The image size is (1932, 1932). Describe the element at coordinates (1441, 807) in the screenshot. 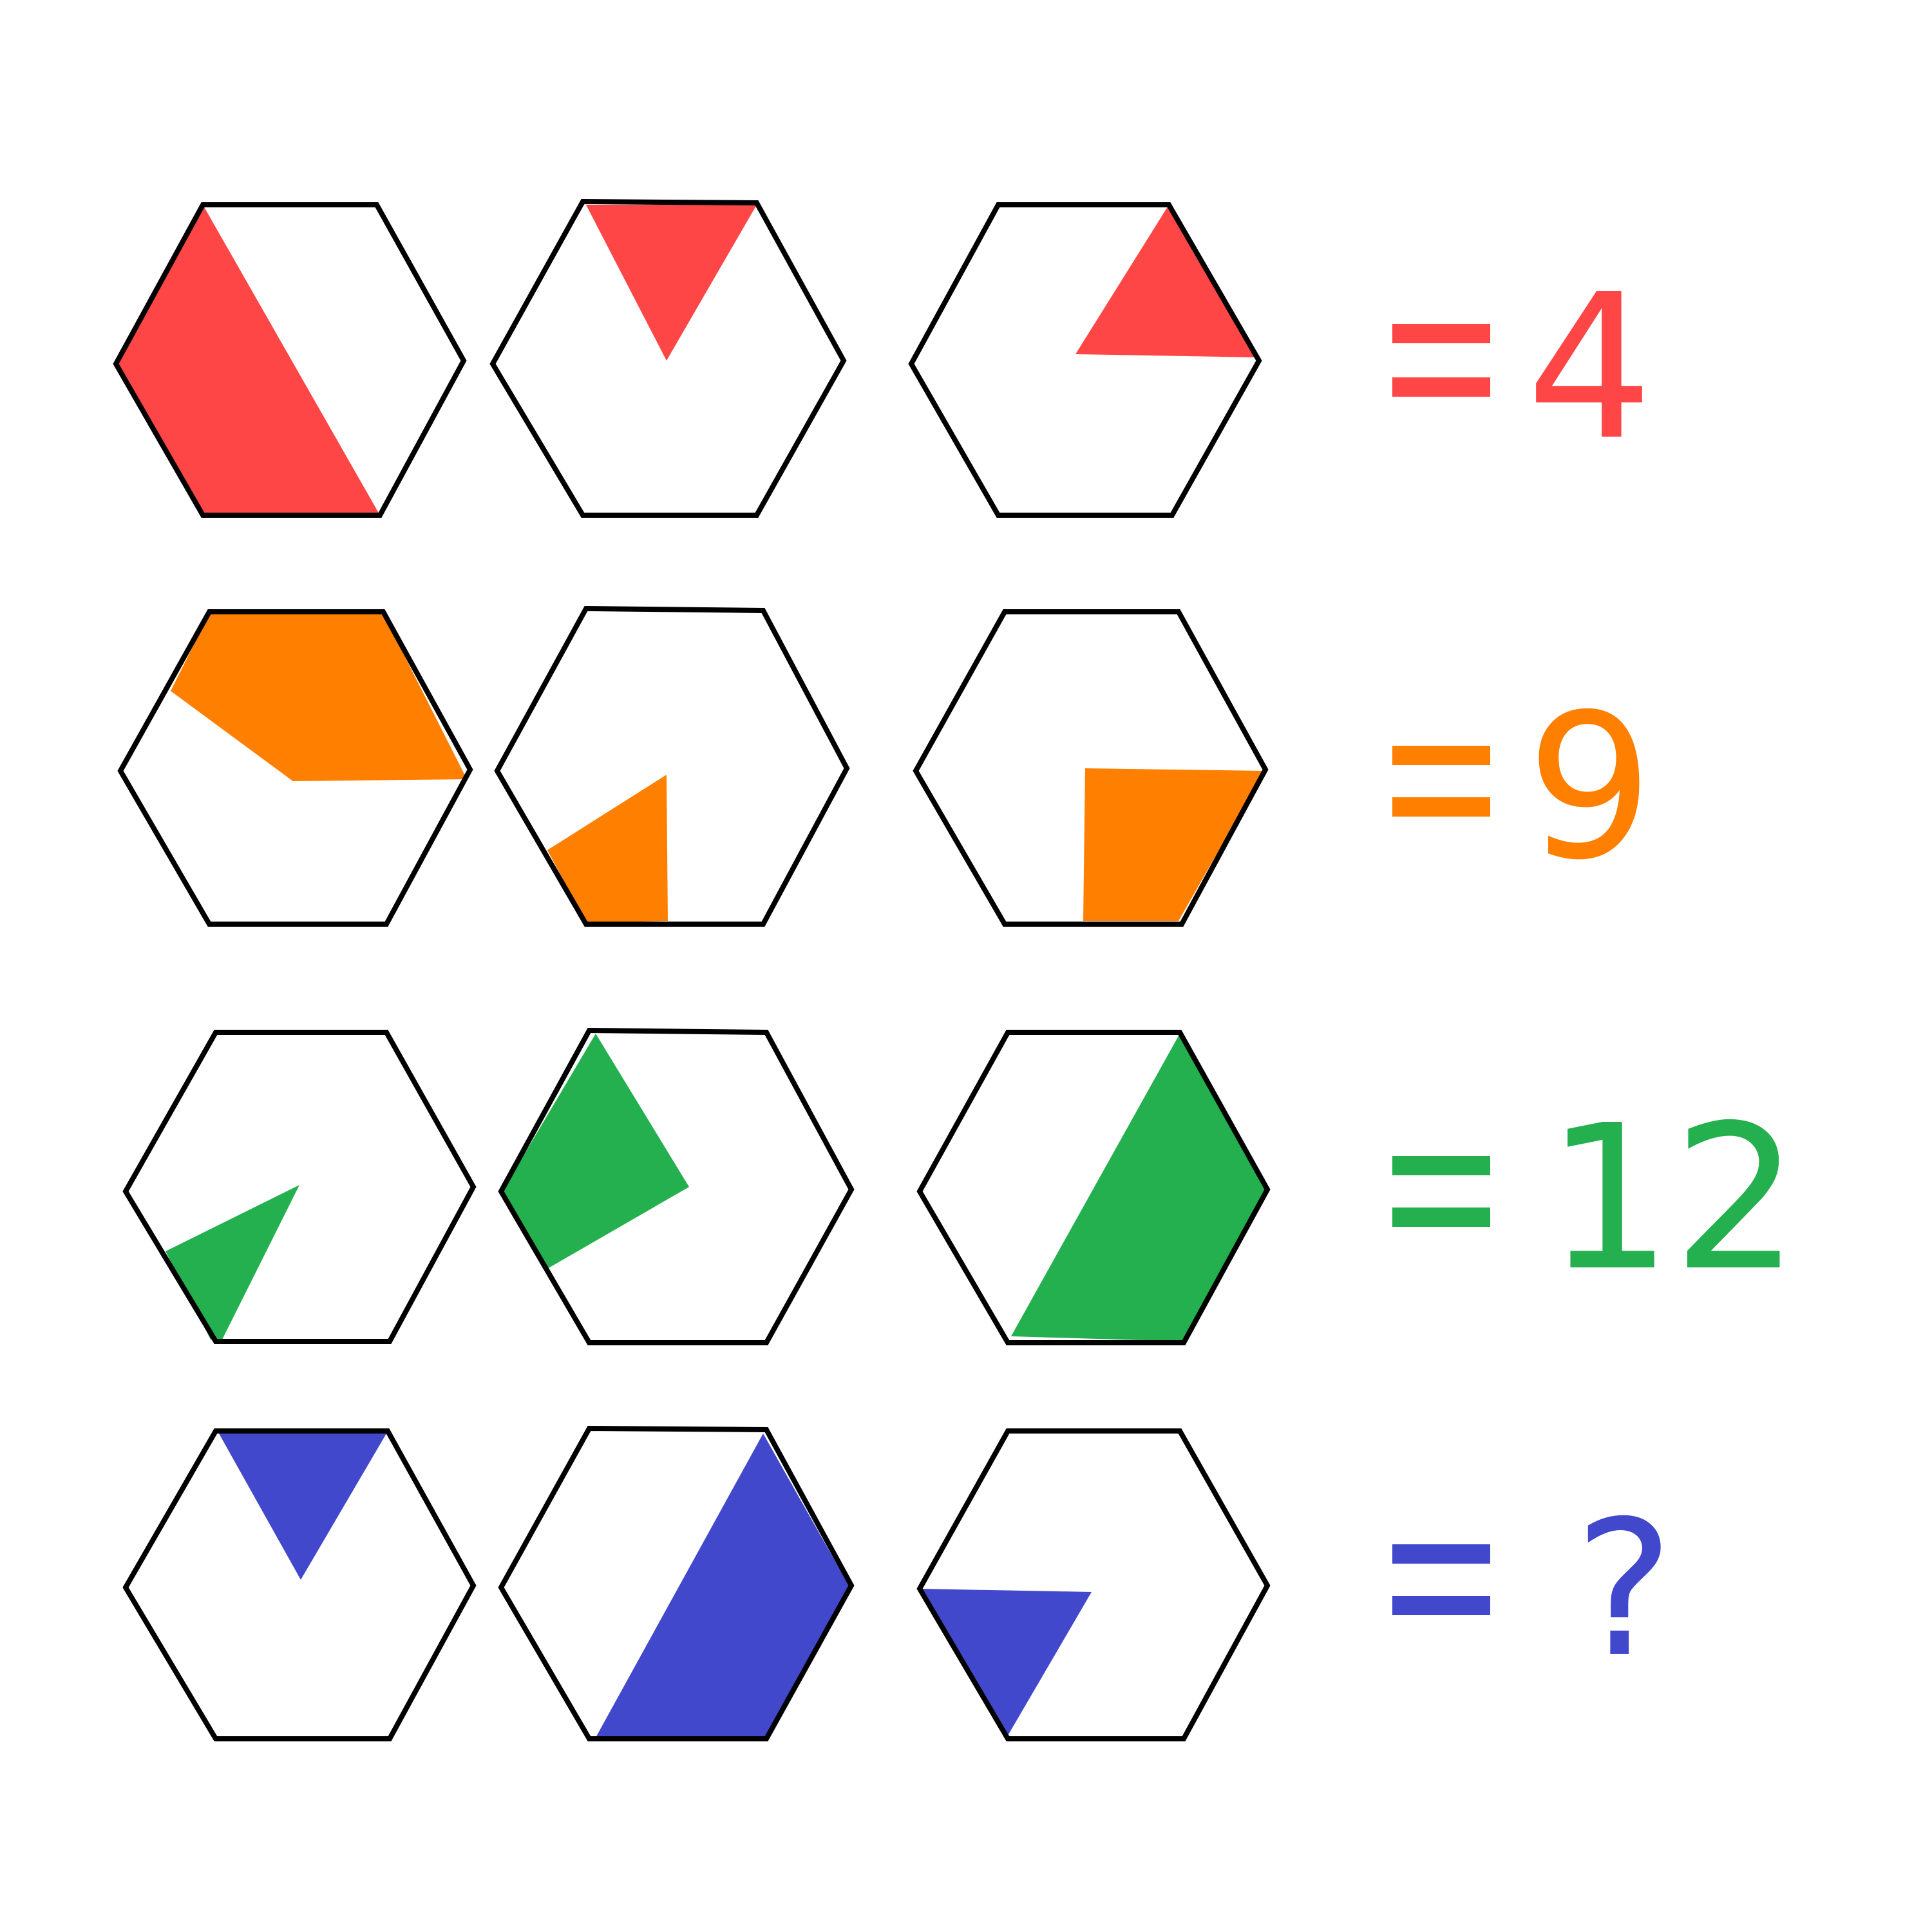

I see `row-2-equals-bottom-bar` at that location.